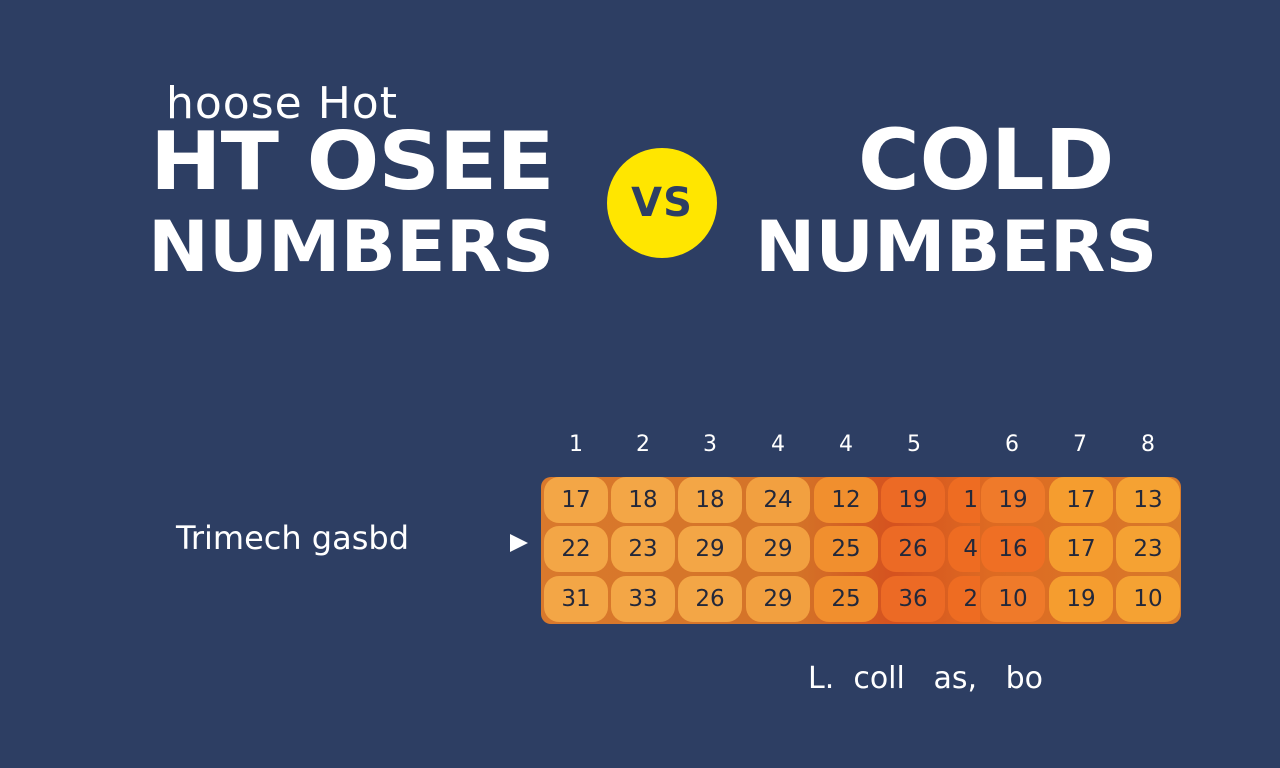  I want to click on column-header: 7, so click(1080, 444).